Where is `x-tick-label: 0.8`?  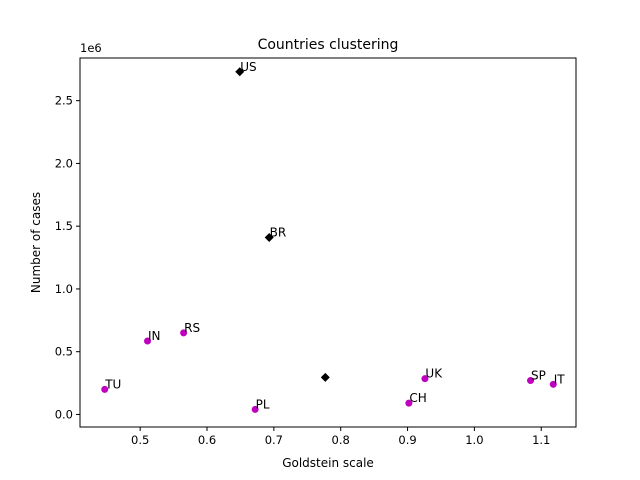 x-tick-label: 0.8 is located at coordinates (341, 440).